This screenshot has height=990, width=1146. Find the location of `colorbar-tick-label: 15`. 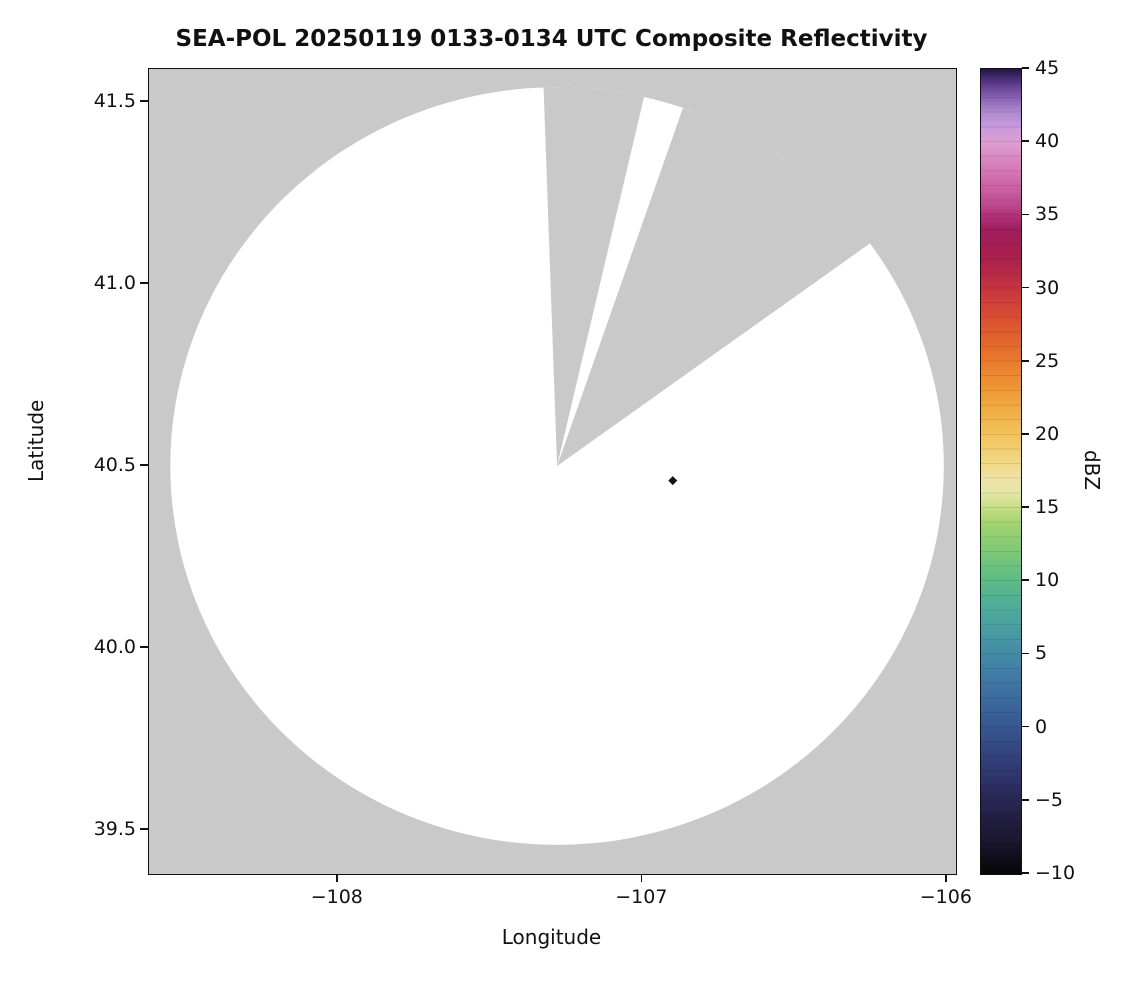

colorbar-tick-label: 15 is located at coordinates (1047, 507).